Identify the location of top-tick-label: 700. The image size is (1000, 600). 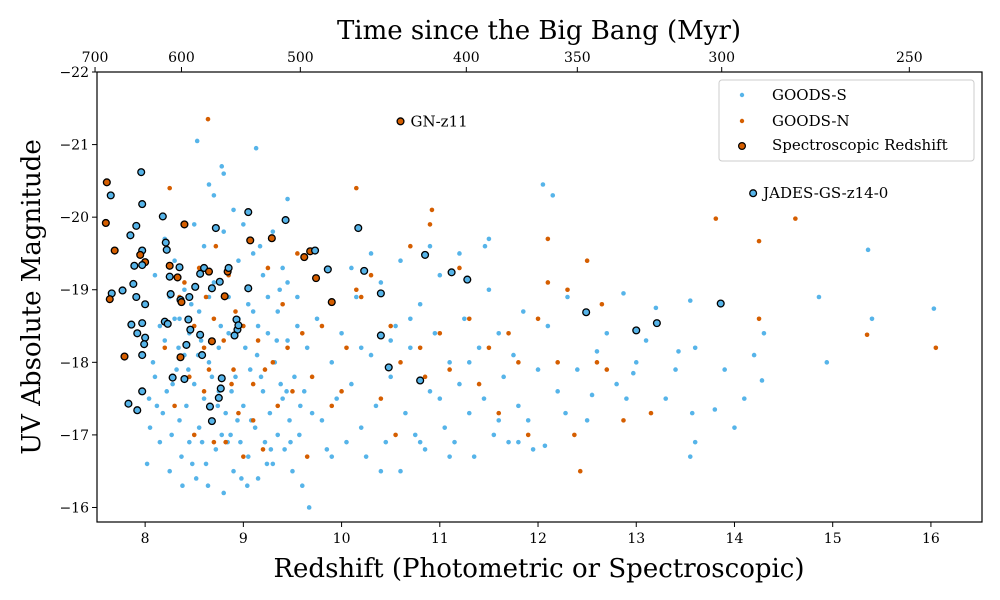
(95, 58).